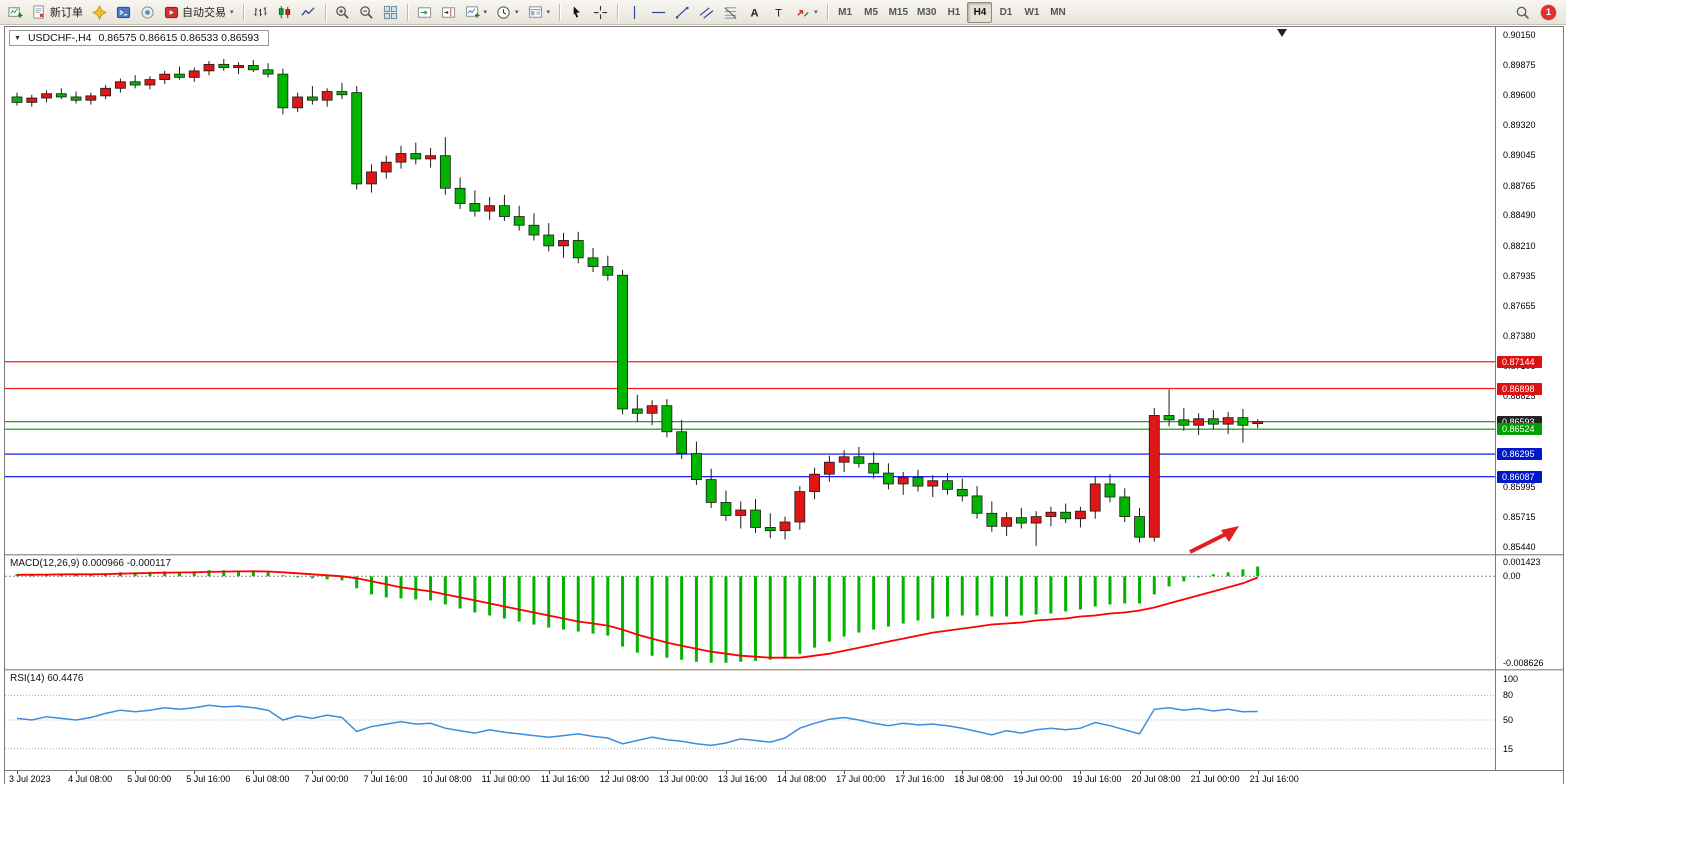  Describe the element at coordinates (1523, 663) in the screenshot. I see `macd-tick: -0.008626` at that location.